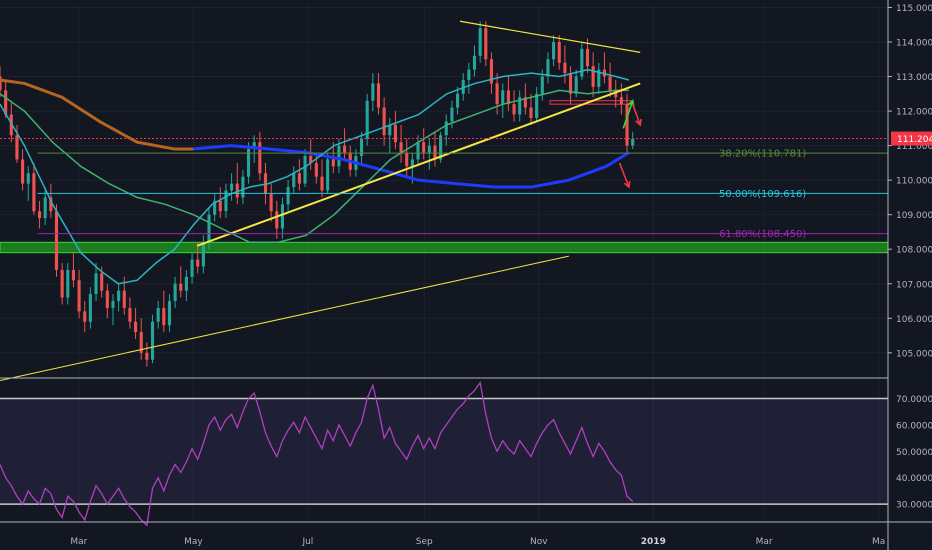 Image resolution: width=932 pixels, height=550 pixels. Describe the element at coordinates (914, 140) in the screenshot. I see `current-price-value: 111.204` at that location.